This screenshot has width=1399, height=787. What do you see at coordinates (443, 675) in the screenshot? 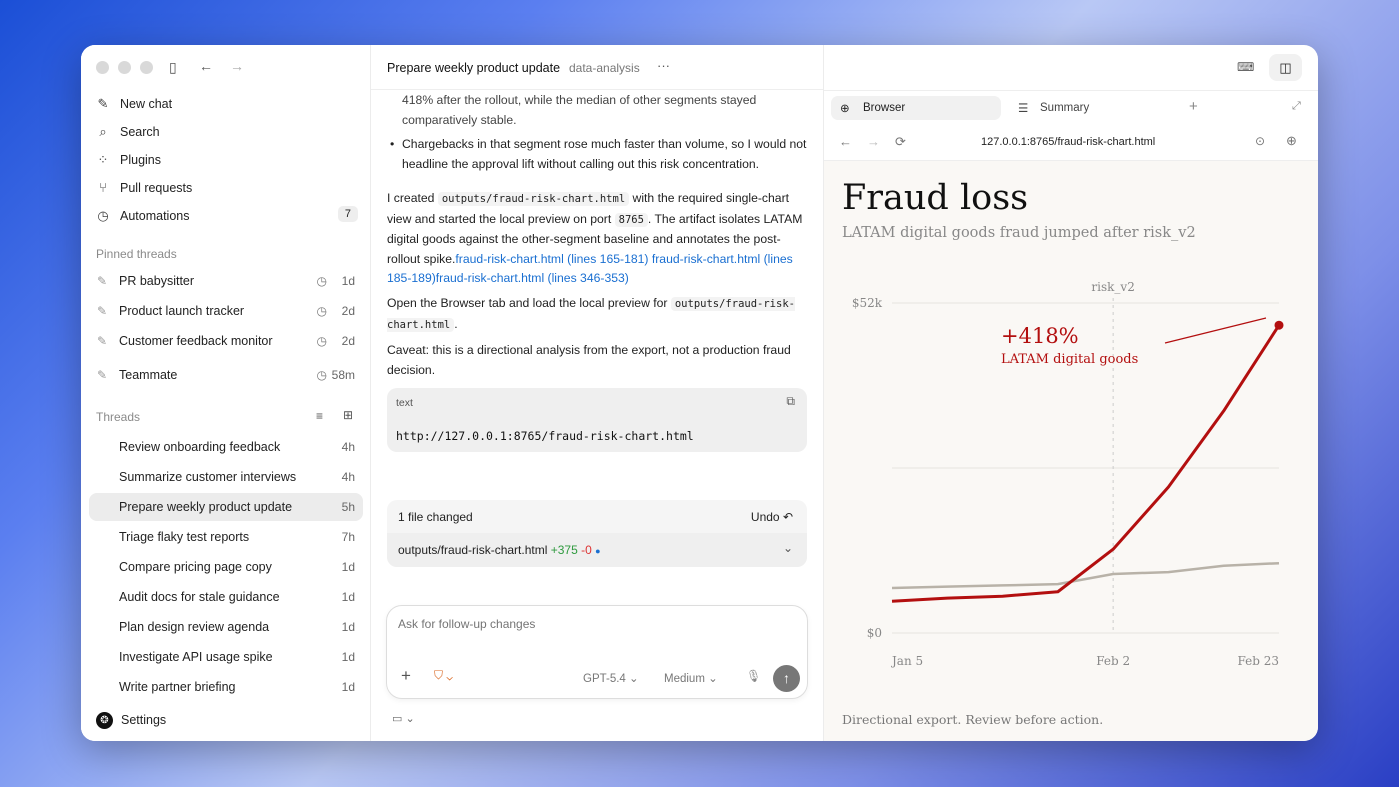
I see `permissions-shield-icon: ⛉ ⌄` at bounding box center [443, 675].